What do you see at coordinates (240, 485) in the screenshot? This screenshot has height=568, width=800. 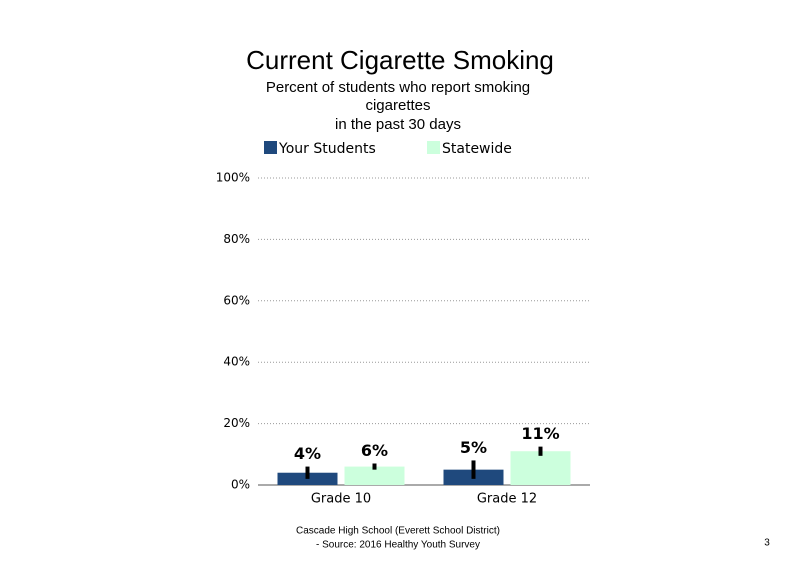 I see `y-tick-label: 0%` at bounding box center [240, 485].